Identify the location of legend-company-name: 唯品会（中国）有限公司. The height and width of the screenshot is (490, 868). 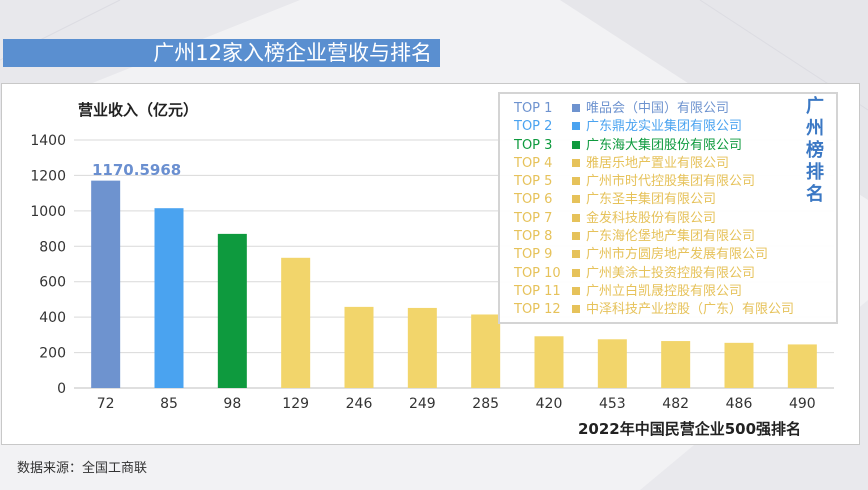
(658, 108).